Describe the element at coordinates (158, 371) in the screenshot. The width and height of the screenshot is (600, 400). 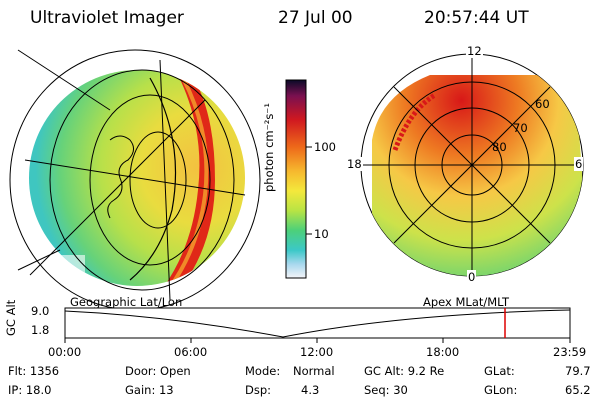
I see `door-status: Door: Open` at that location.